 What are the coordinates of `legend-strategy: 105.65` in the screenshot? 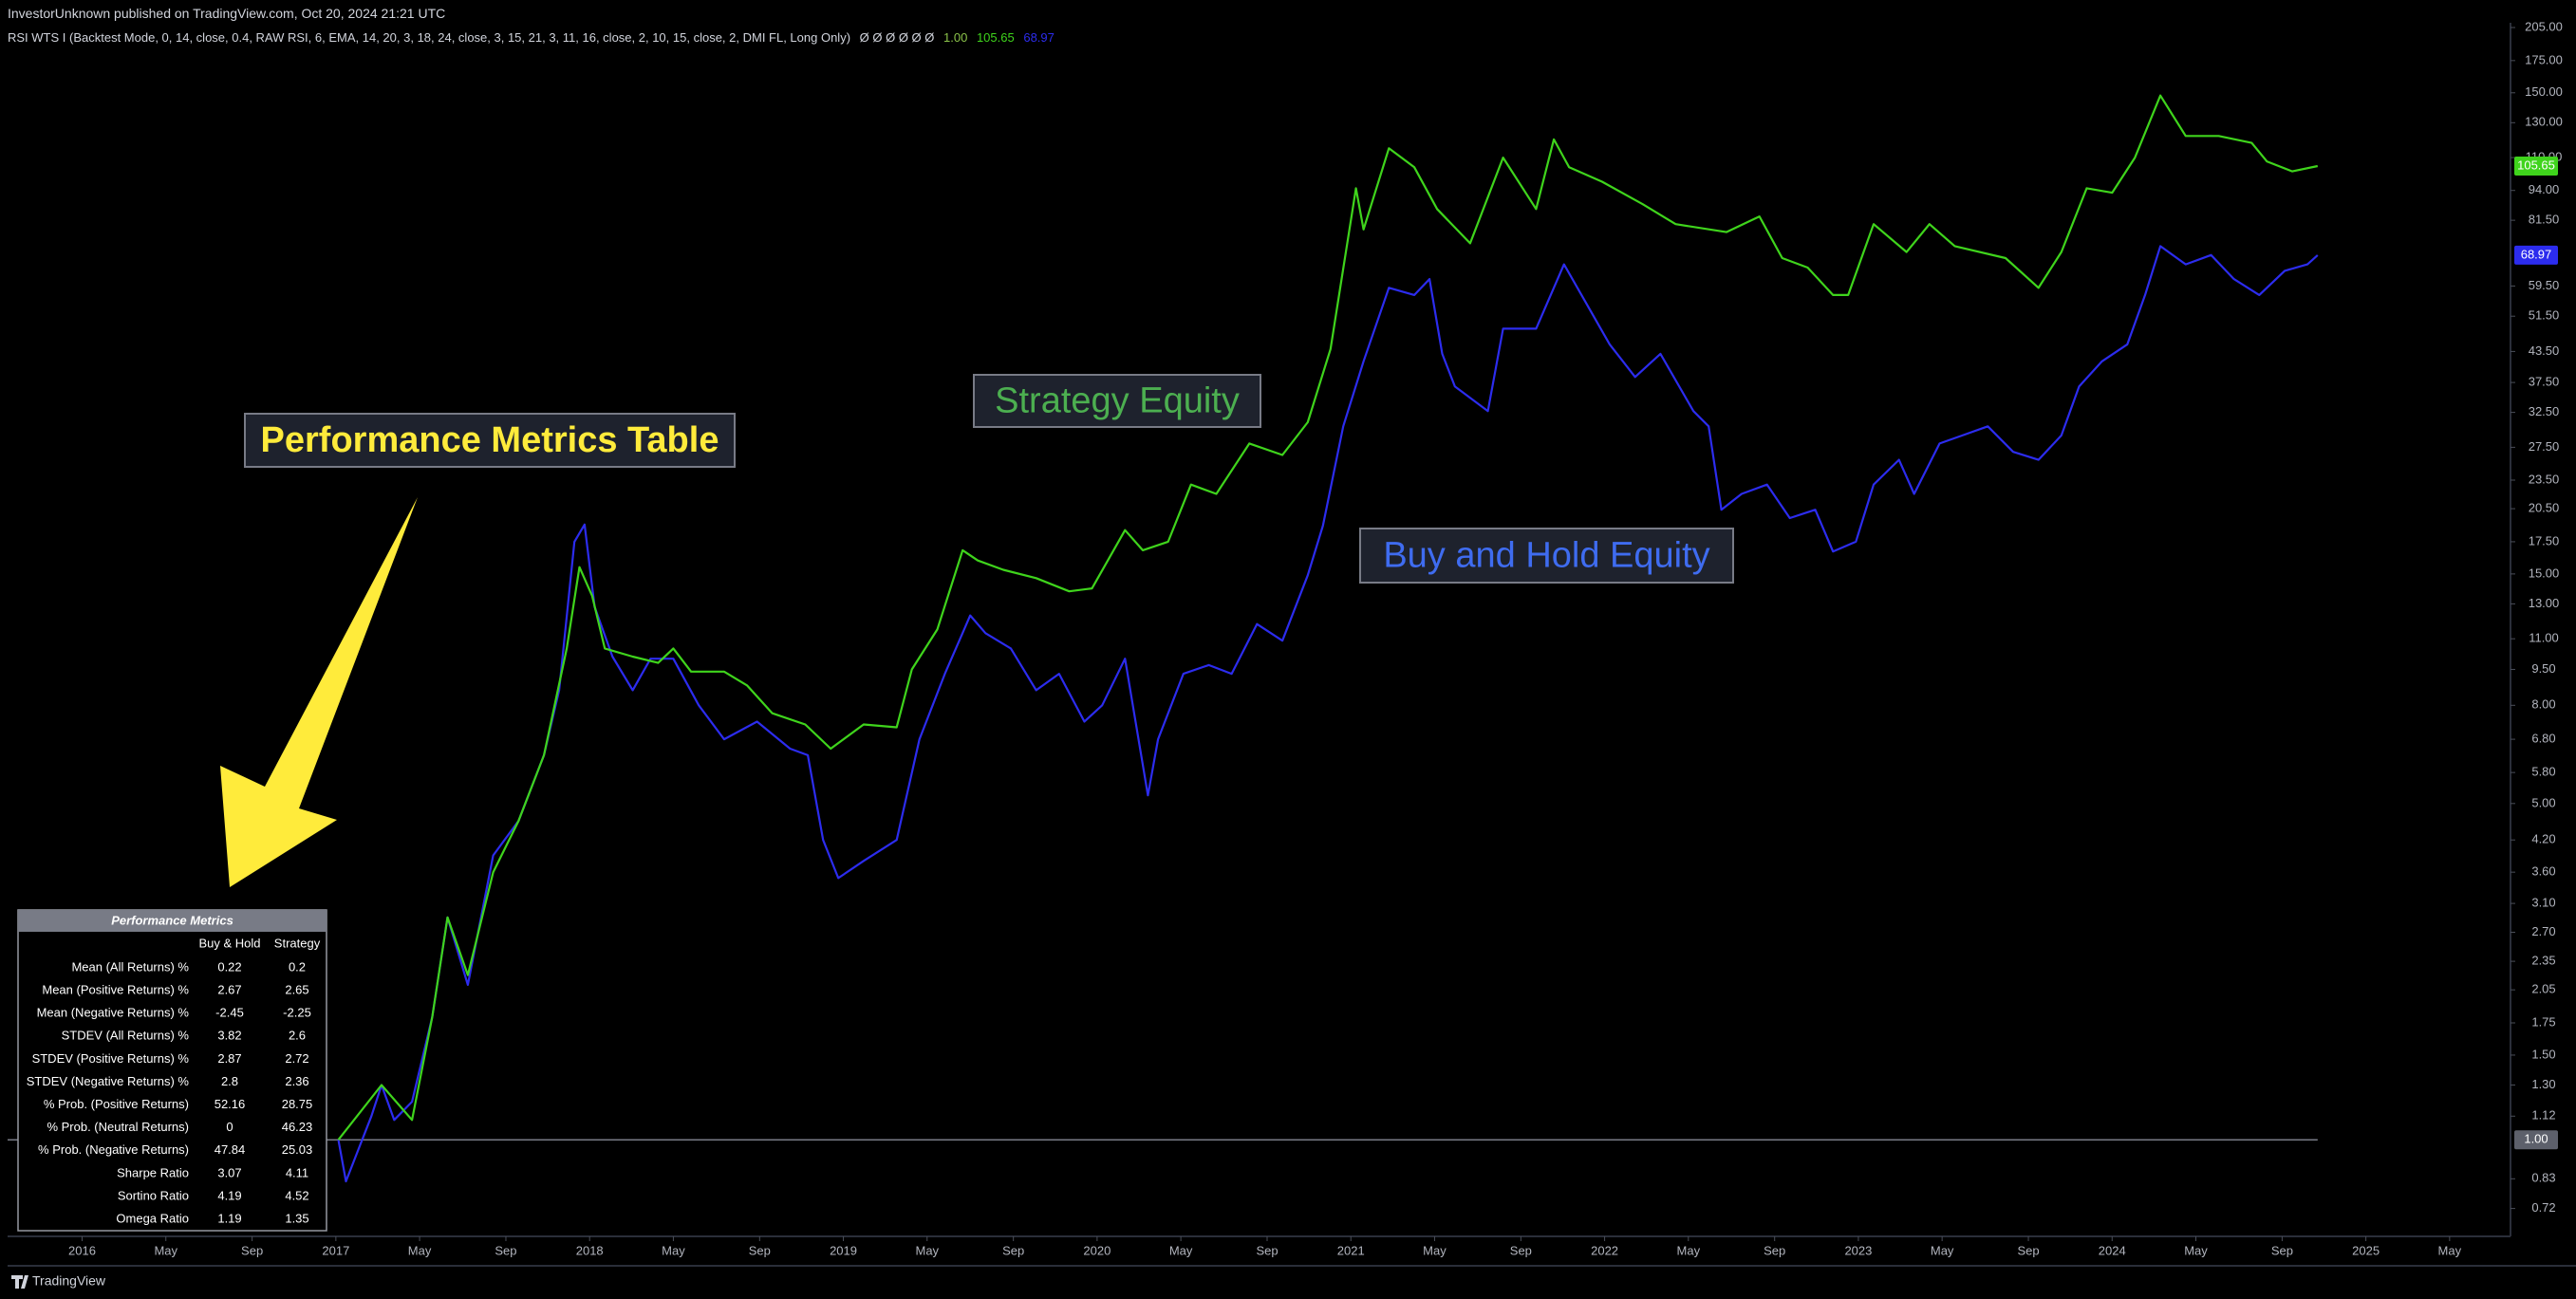 It's located at (995, 37).